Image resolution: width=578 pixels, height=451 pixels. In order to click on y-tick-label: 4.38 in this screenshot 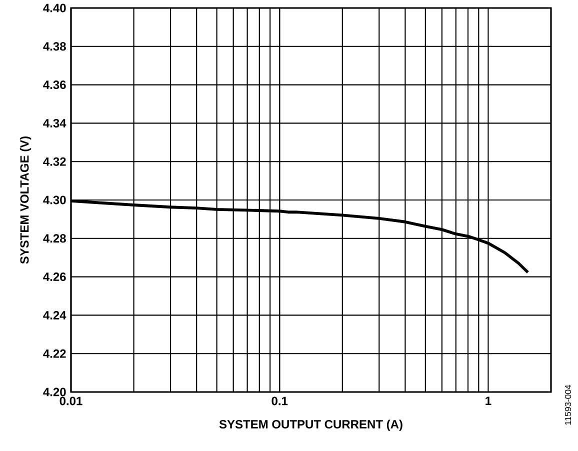, I will do `click(54, 46)`.